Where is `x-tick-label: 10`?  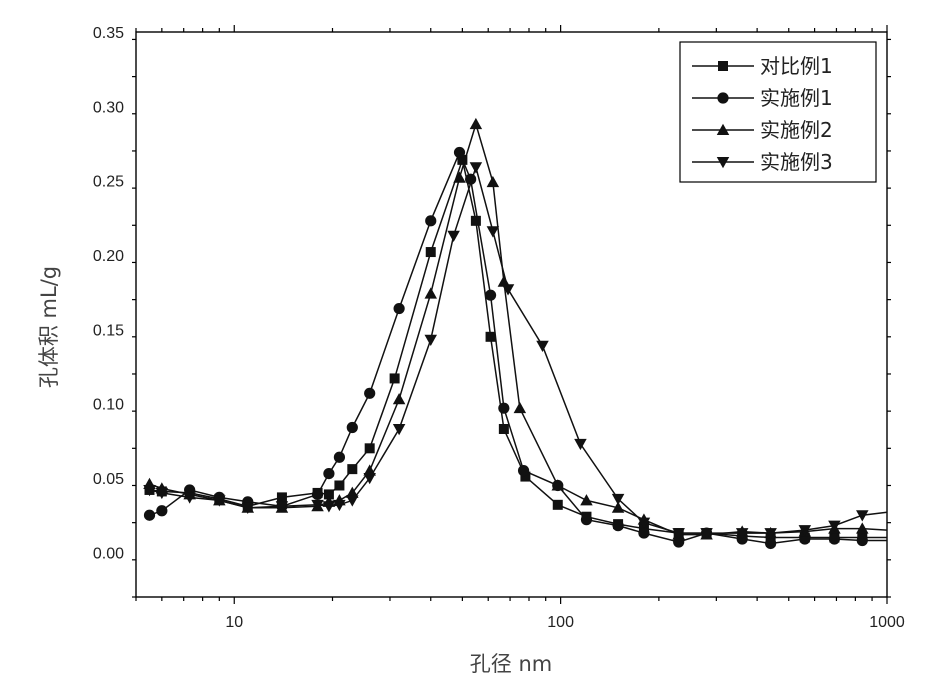
x-tick-label: 10 is located at coordinates (234, 622).